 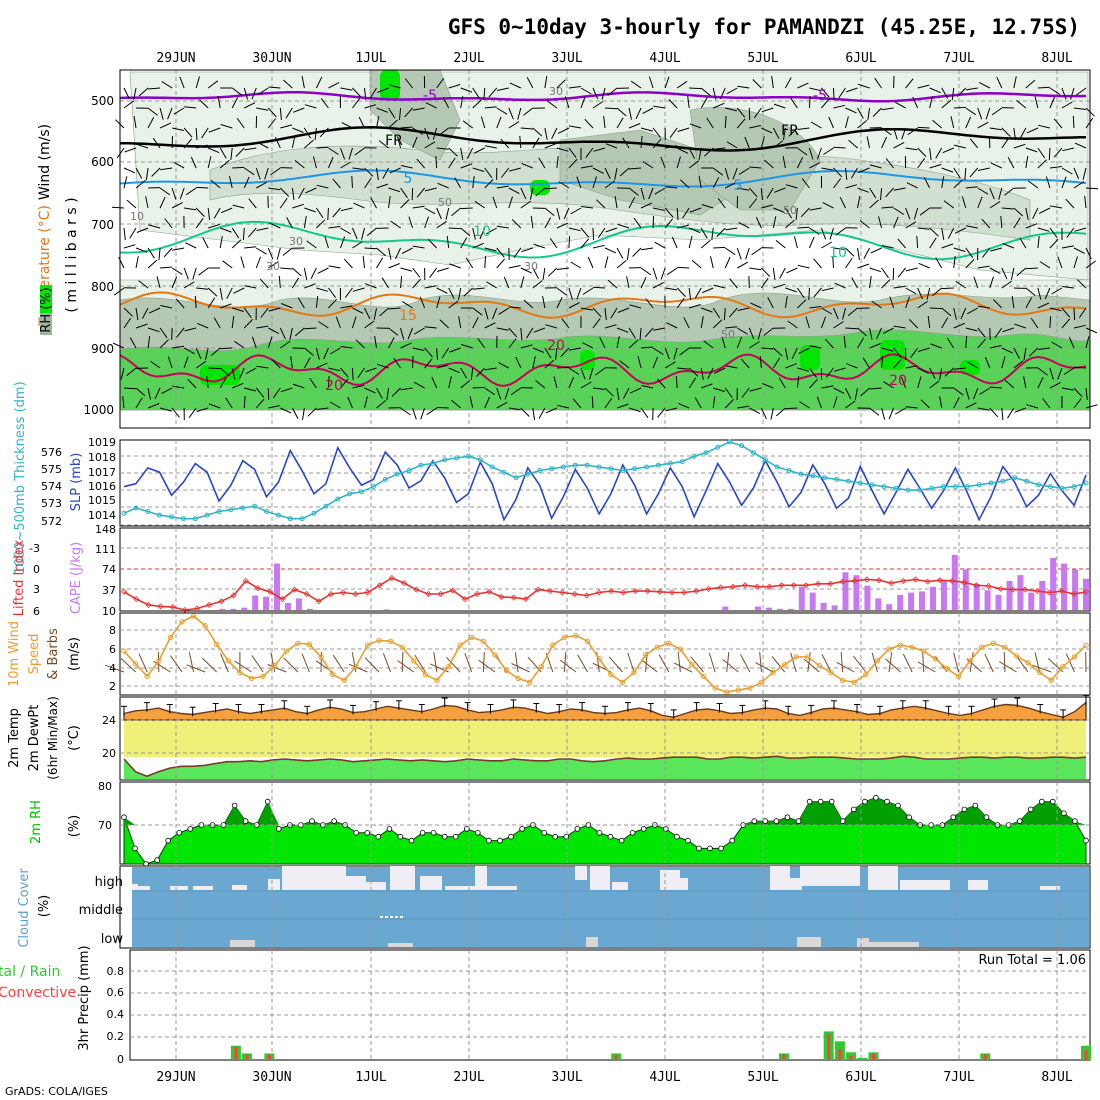 I want to click on cape-bar, so click(x=889, y=607).